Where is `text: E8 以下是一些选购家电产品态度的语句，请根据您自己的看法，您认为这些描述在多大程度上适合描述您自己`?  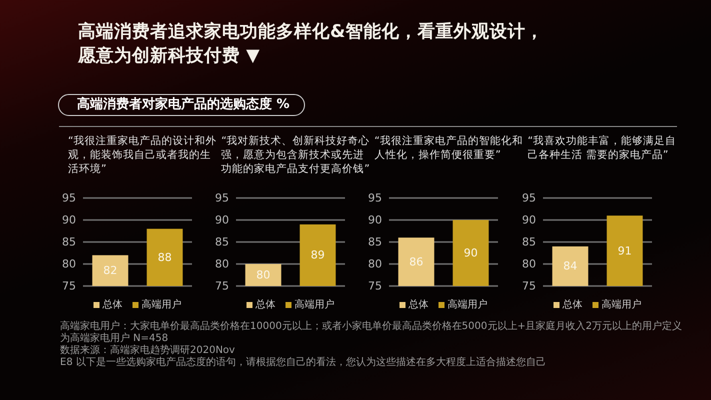
text: E8 以下是一些选购家电产品态度的语句，请根据您自己的看法，您认为这些描述在多大程度上适合描述您自己 is located at coordinates (303, 363).